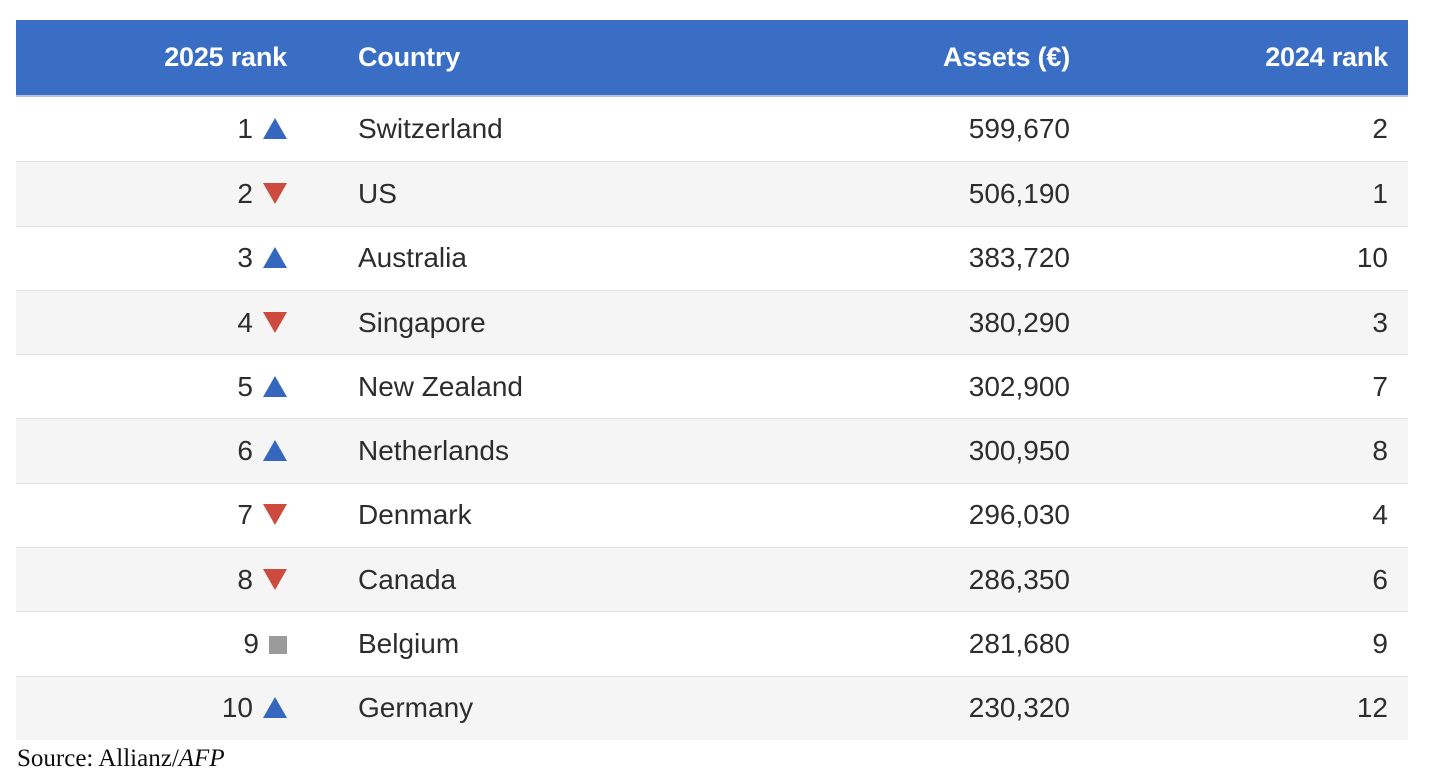 This screenshot has height=774, width=1440. I want to click on assets-value: 296,030, so click(1019, 515).